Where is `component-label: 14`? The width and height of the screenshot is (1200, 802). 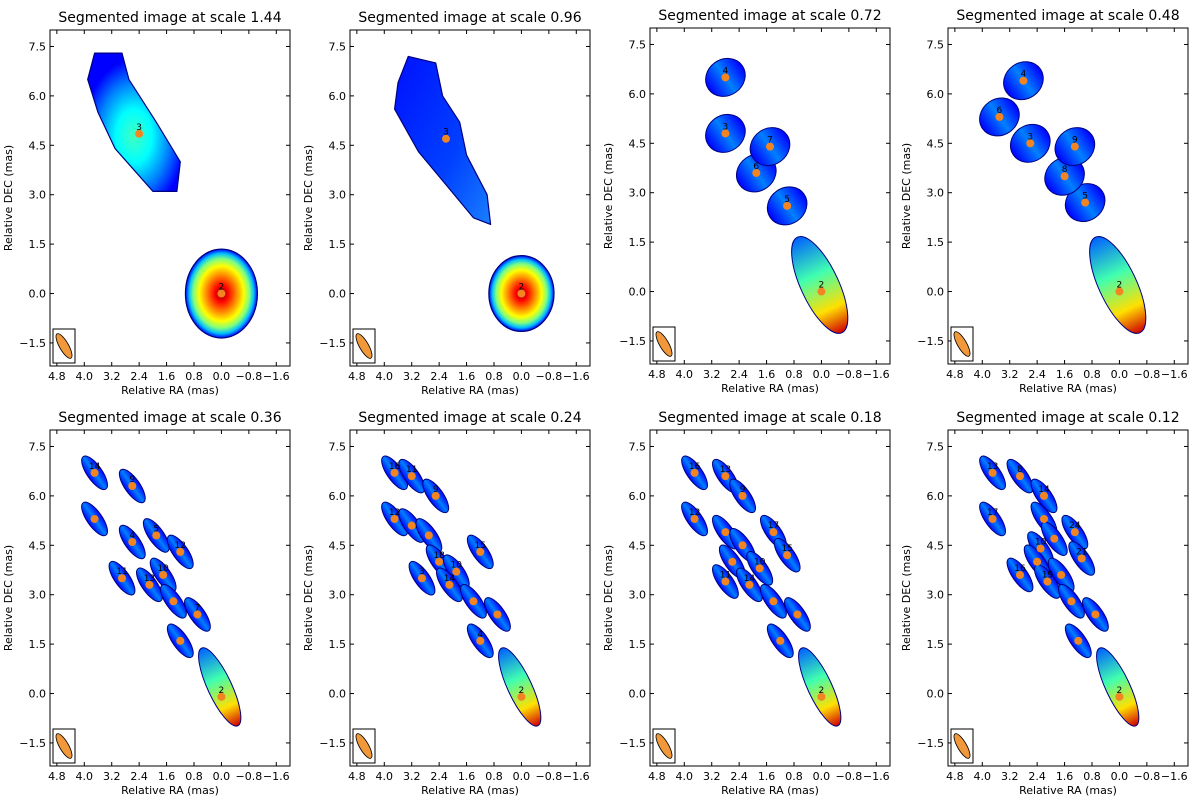
component-label: 14 is located at coordinates (95, 467).